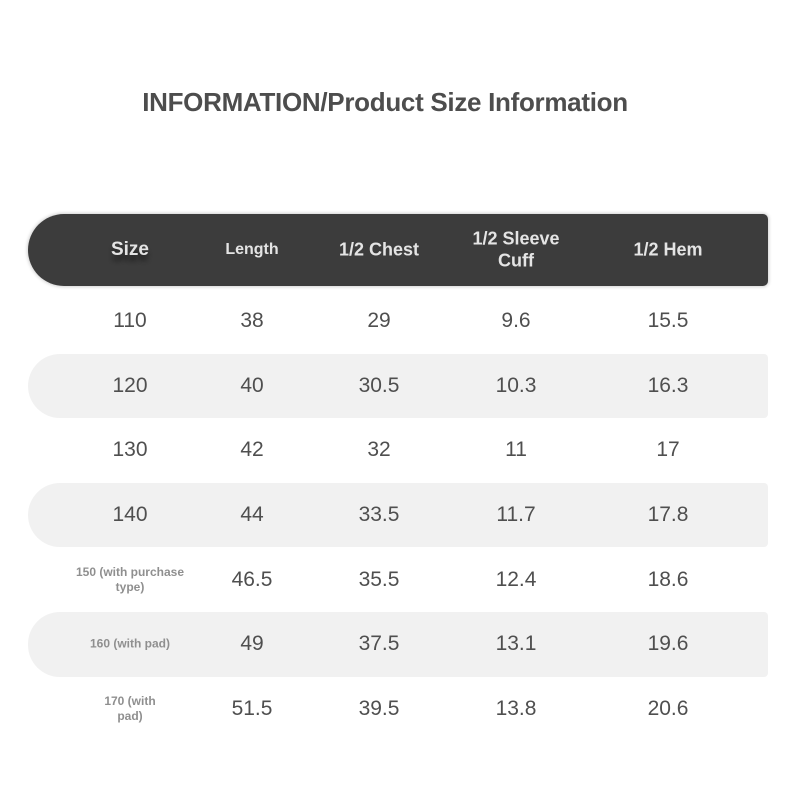 The height and width of the screenshot is (800, 800). I want to click on sleeve-cuff-cell: 11.7, so click(516, 515).